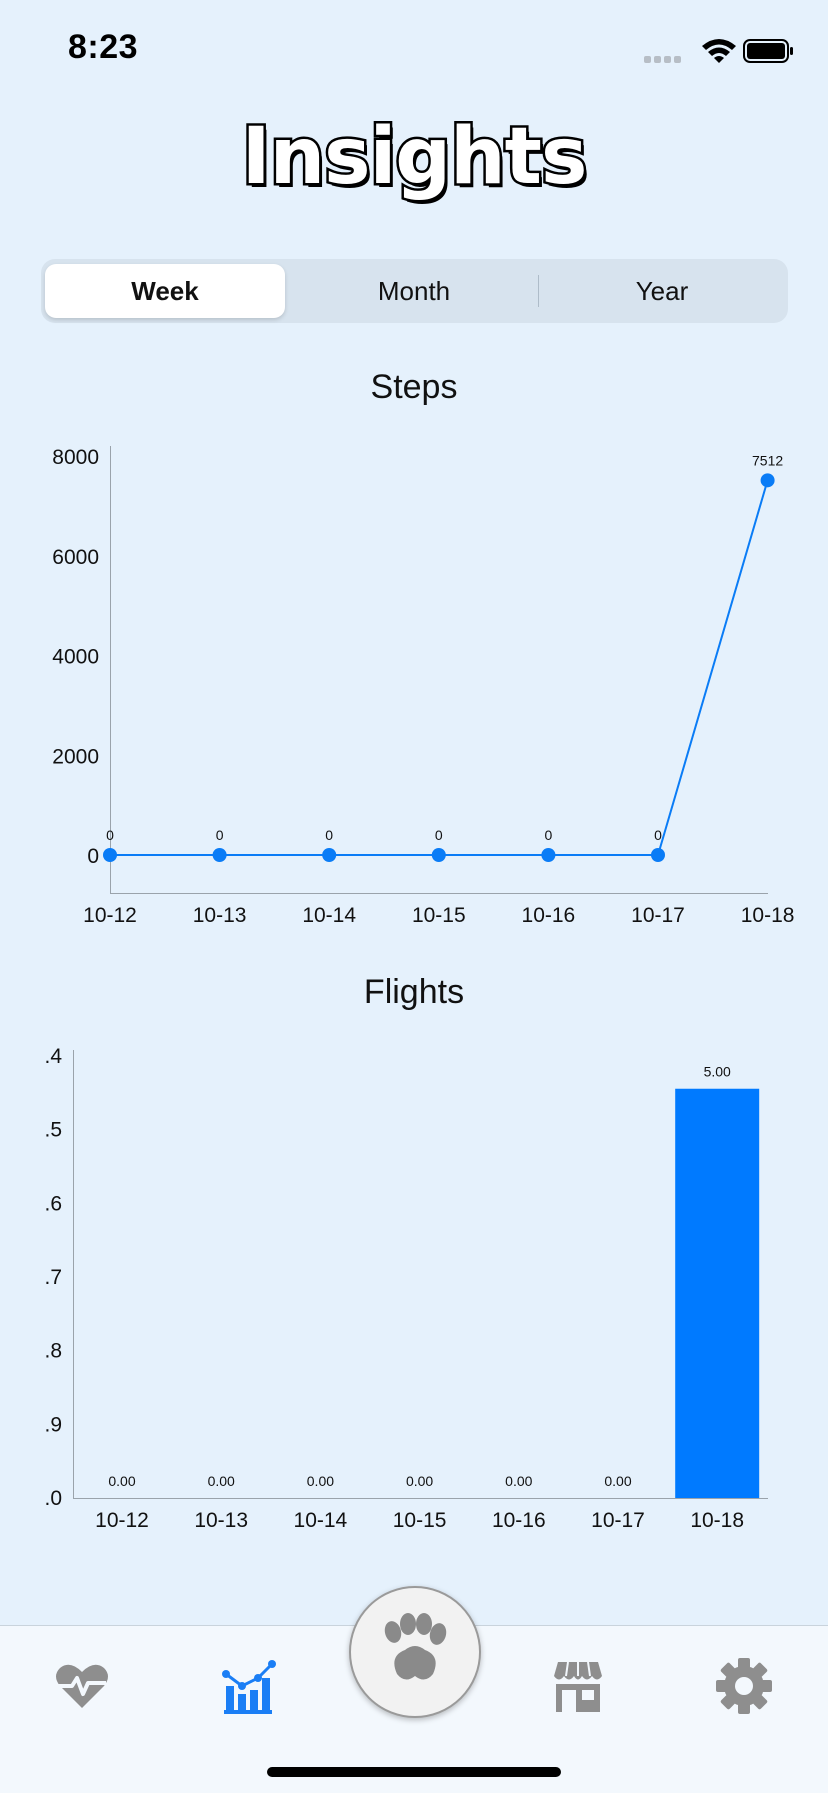 The image size is (828, 1793). Describe the element at coordinates (662, 59) in the screenshot. I see `cellular-signal-icon` at that location.